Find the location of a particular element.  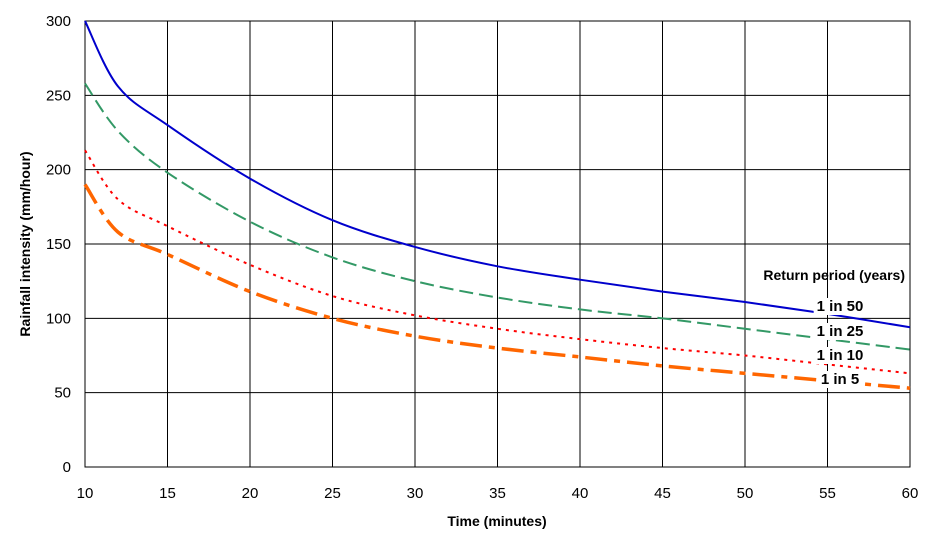

series-label: 1 in 50 is located at coordinates (840, 306).